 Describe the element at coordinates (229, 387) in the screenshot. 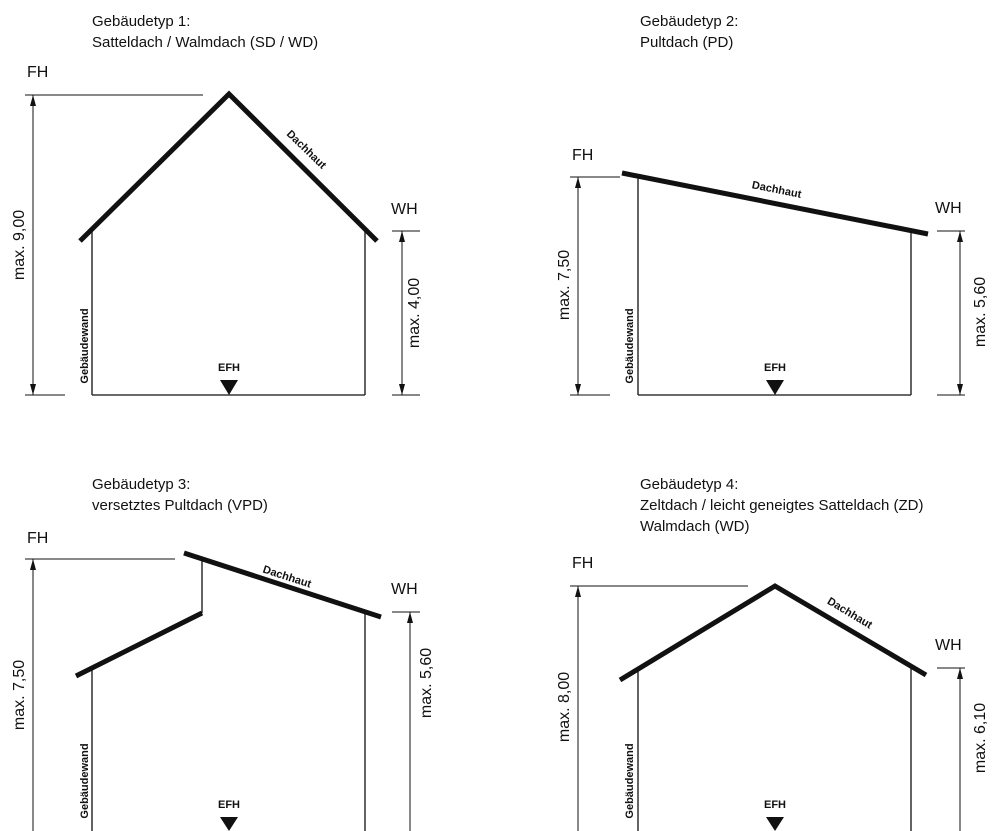

I see `building-1-efh-marker-icon` at that location.